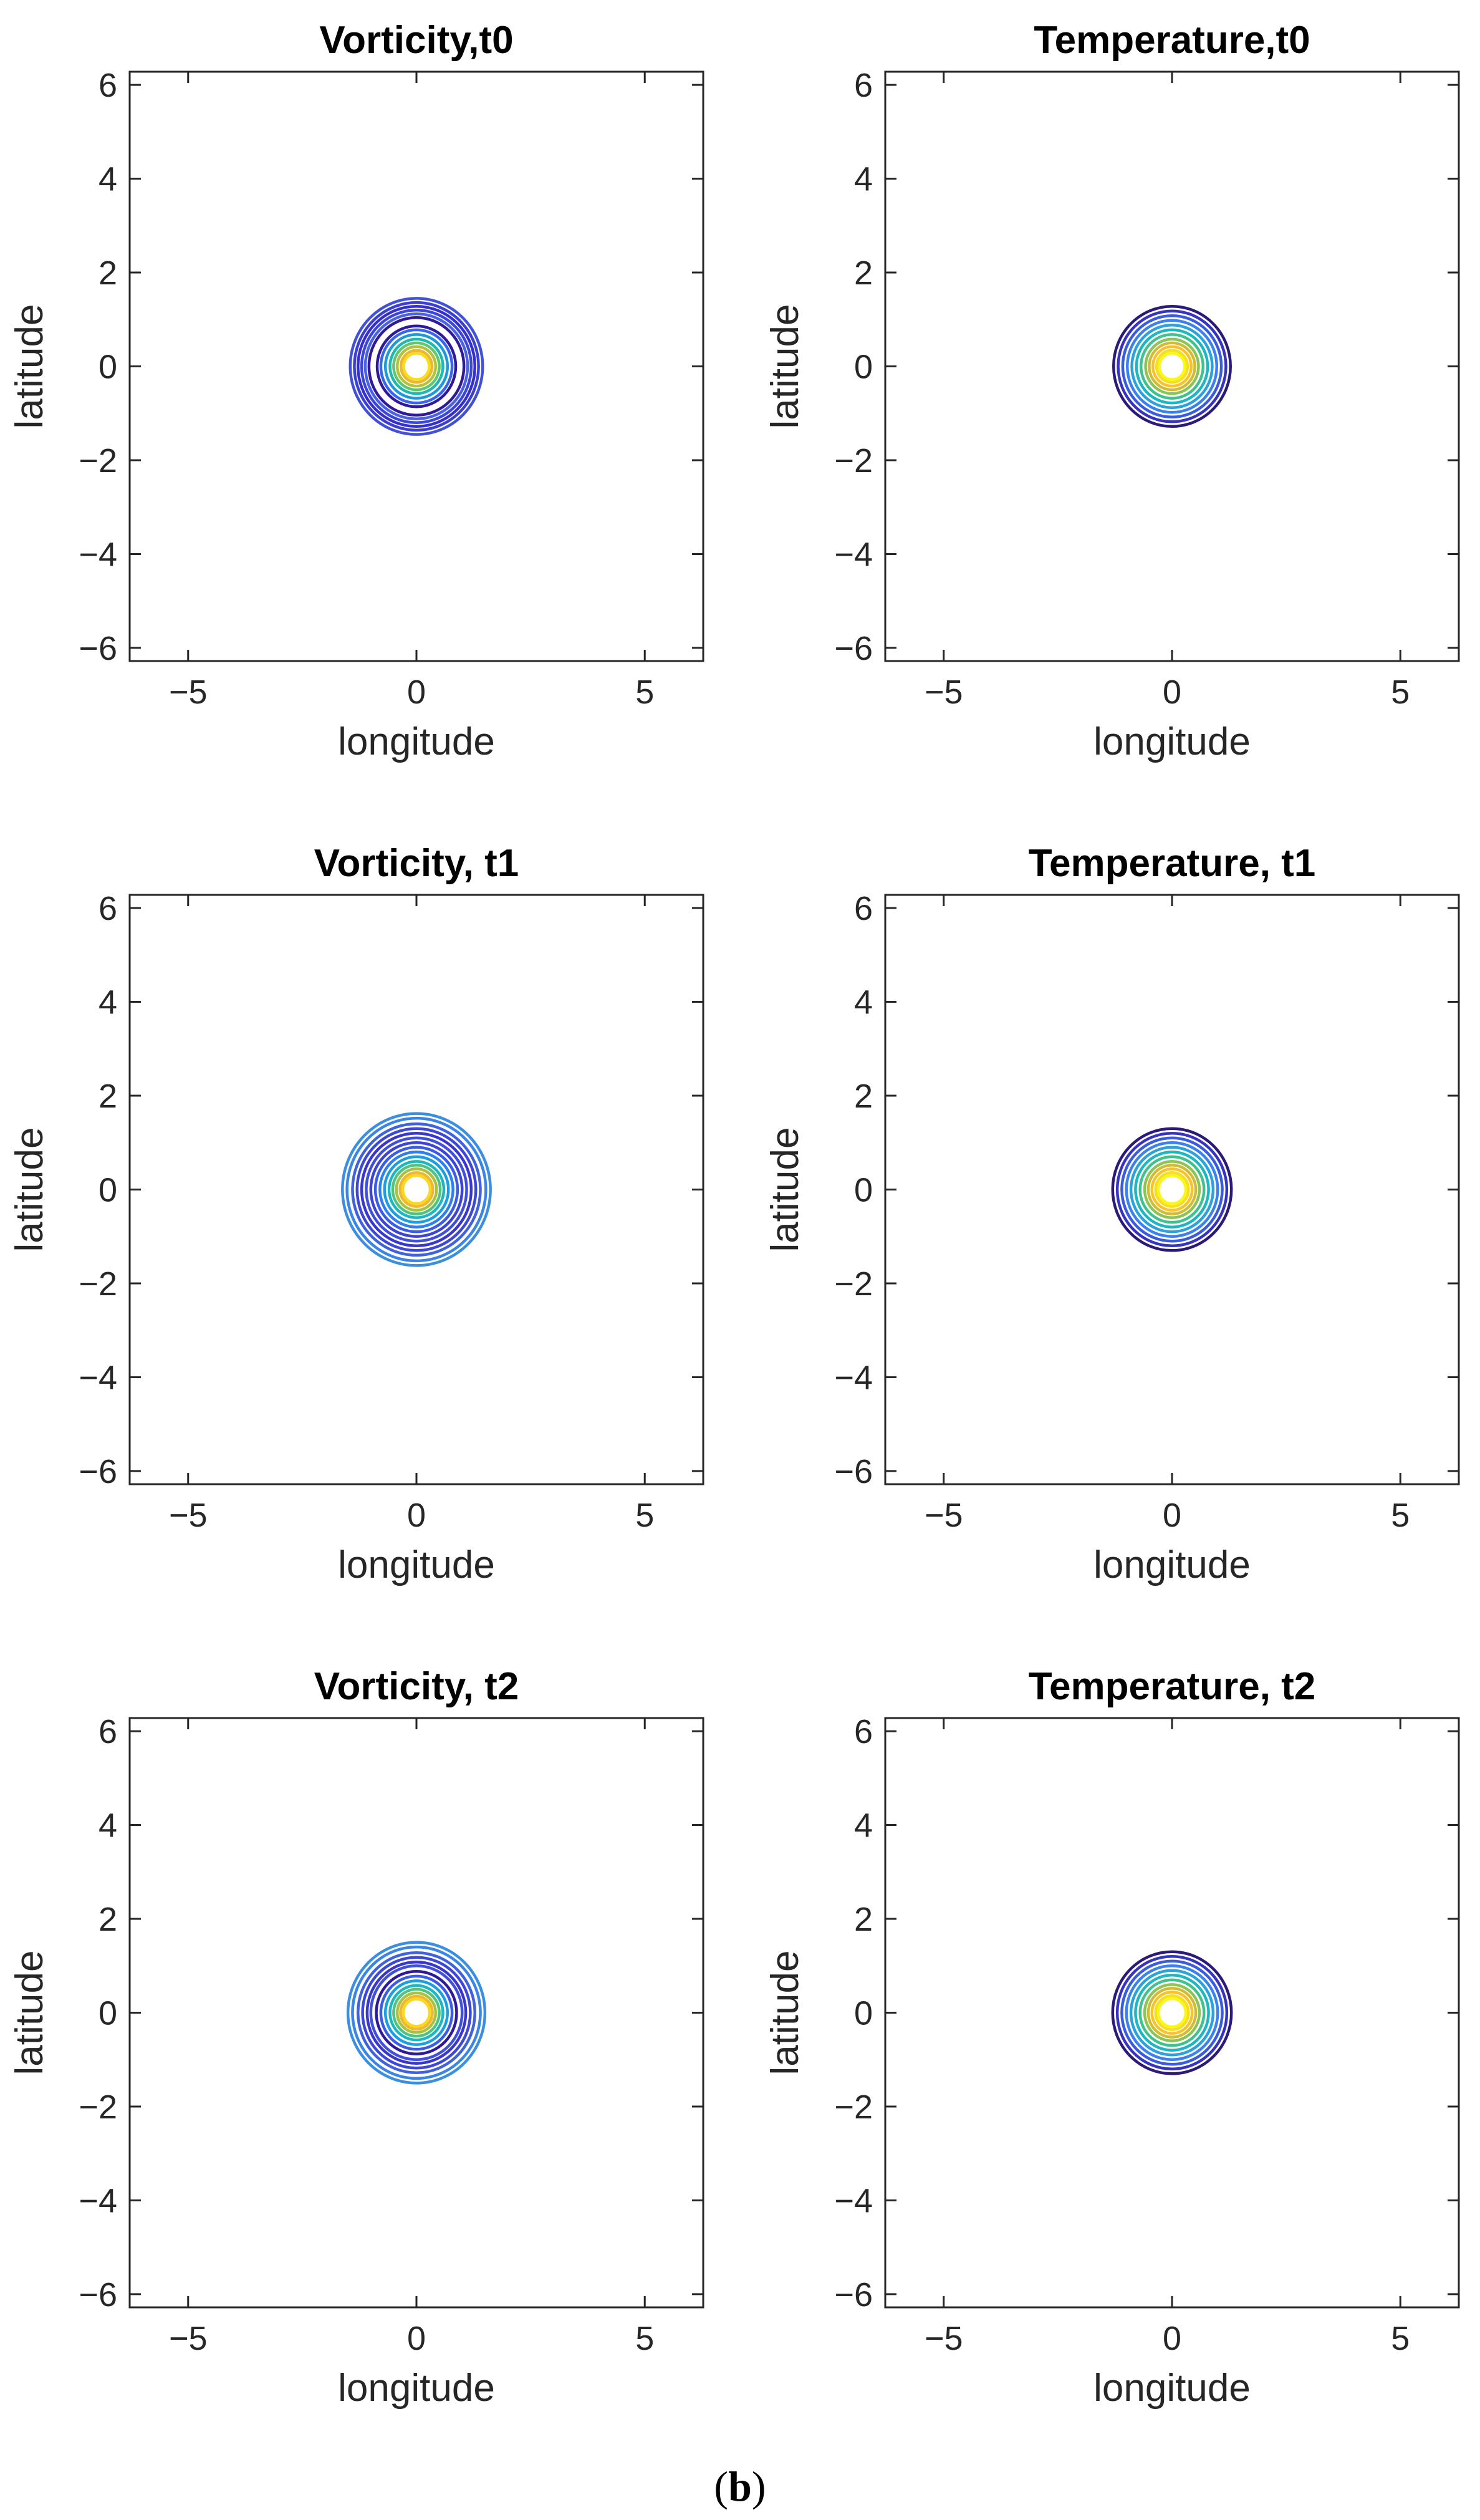 Image resolution: width=1480 pixels, height=2520 pixels. I want to click on panel-title: Temperature,t0, so click(1172, 41).